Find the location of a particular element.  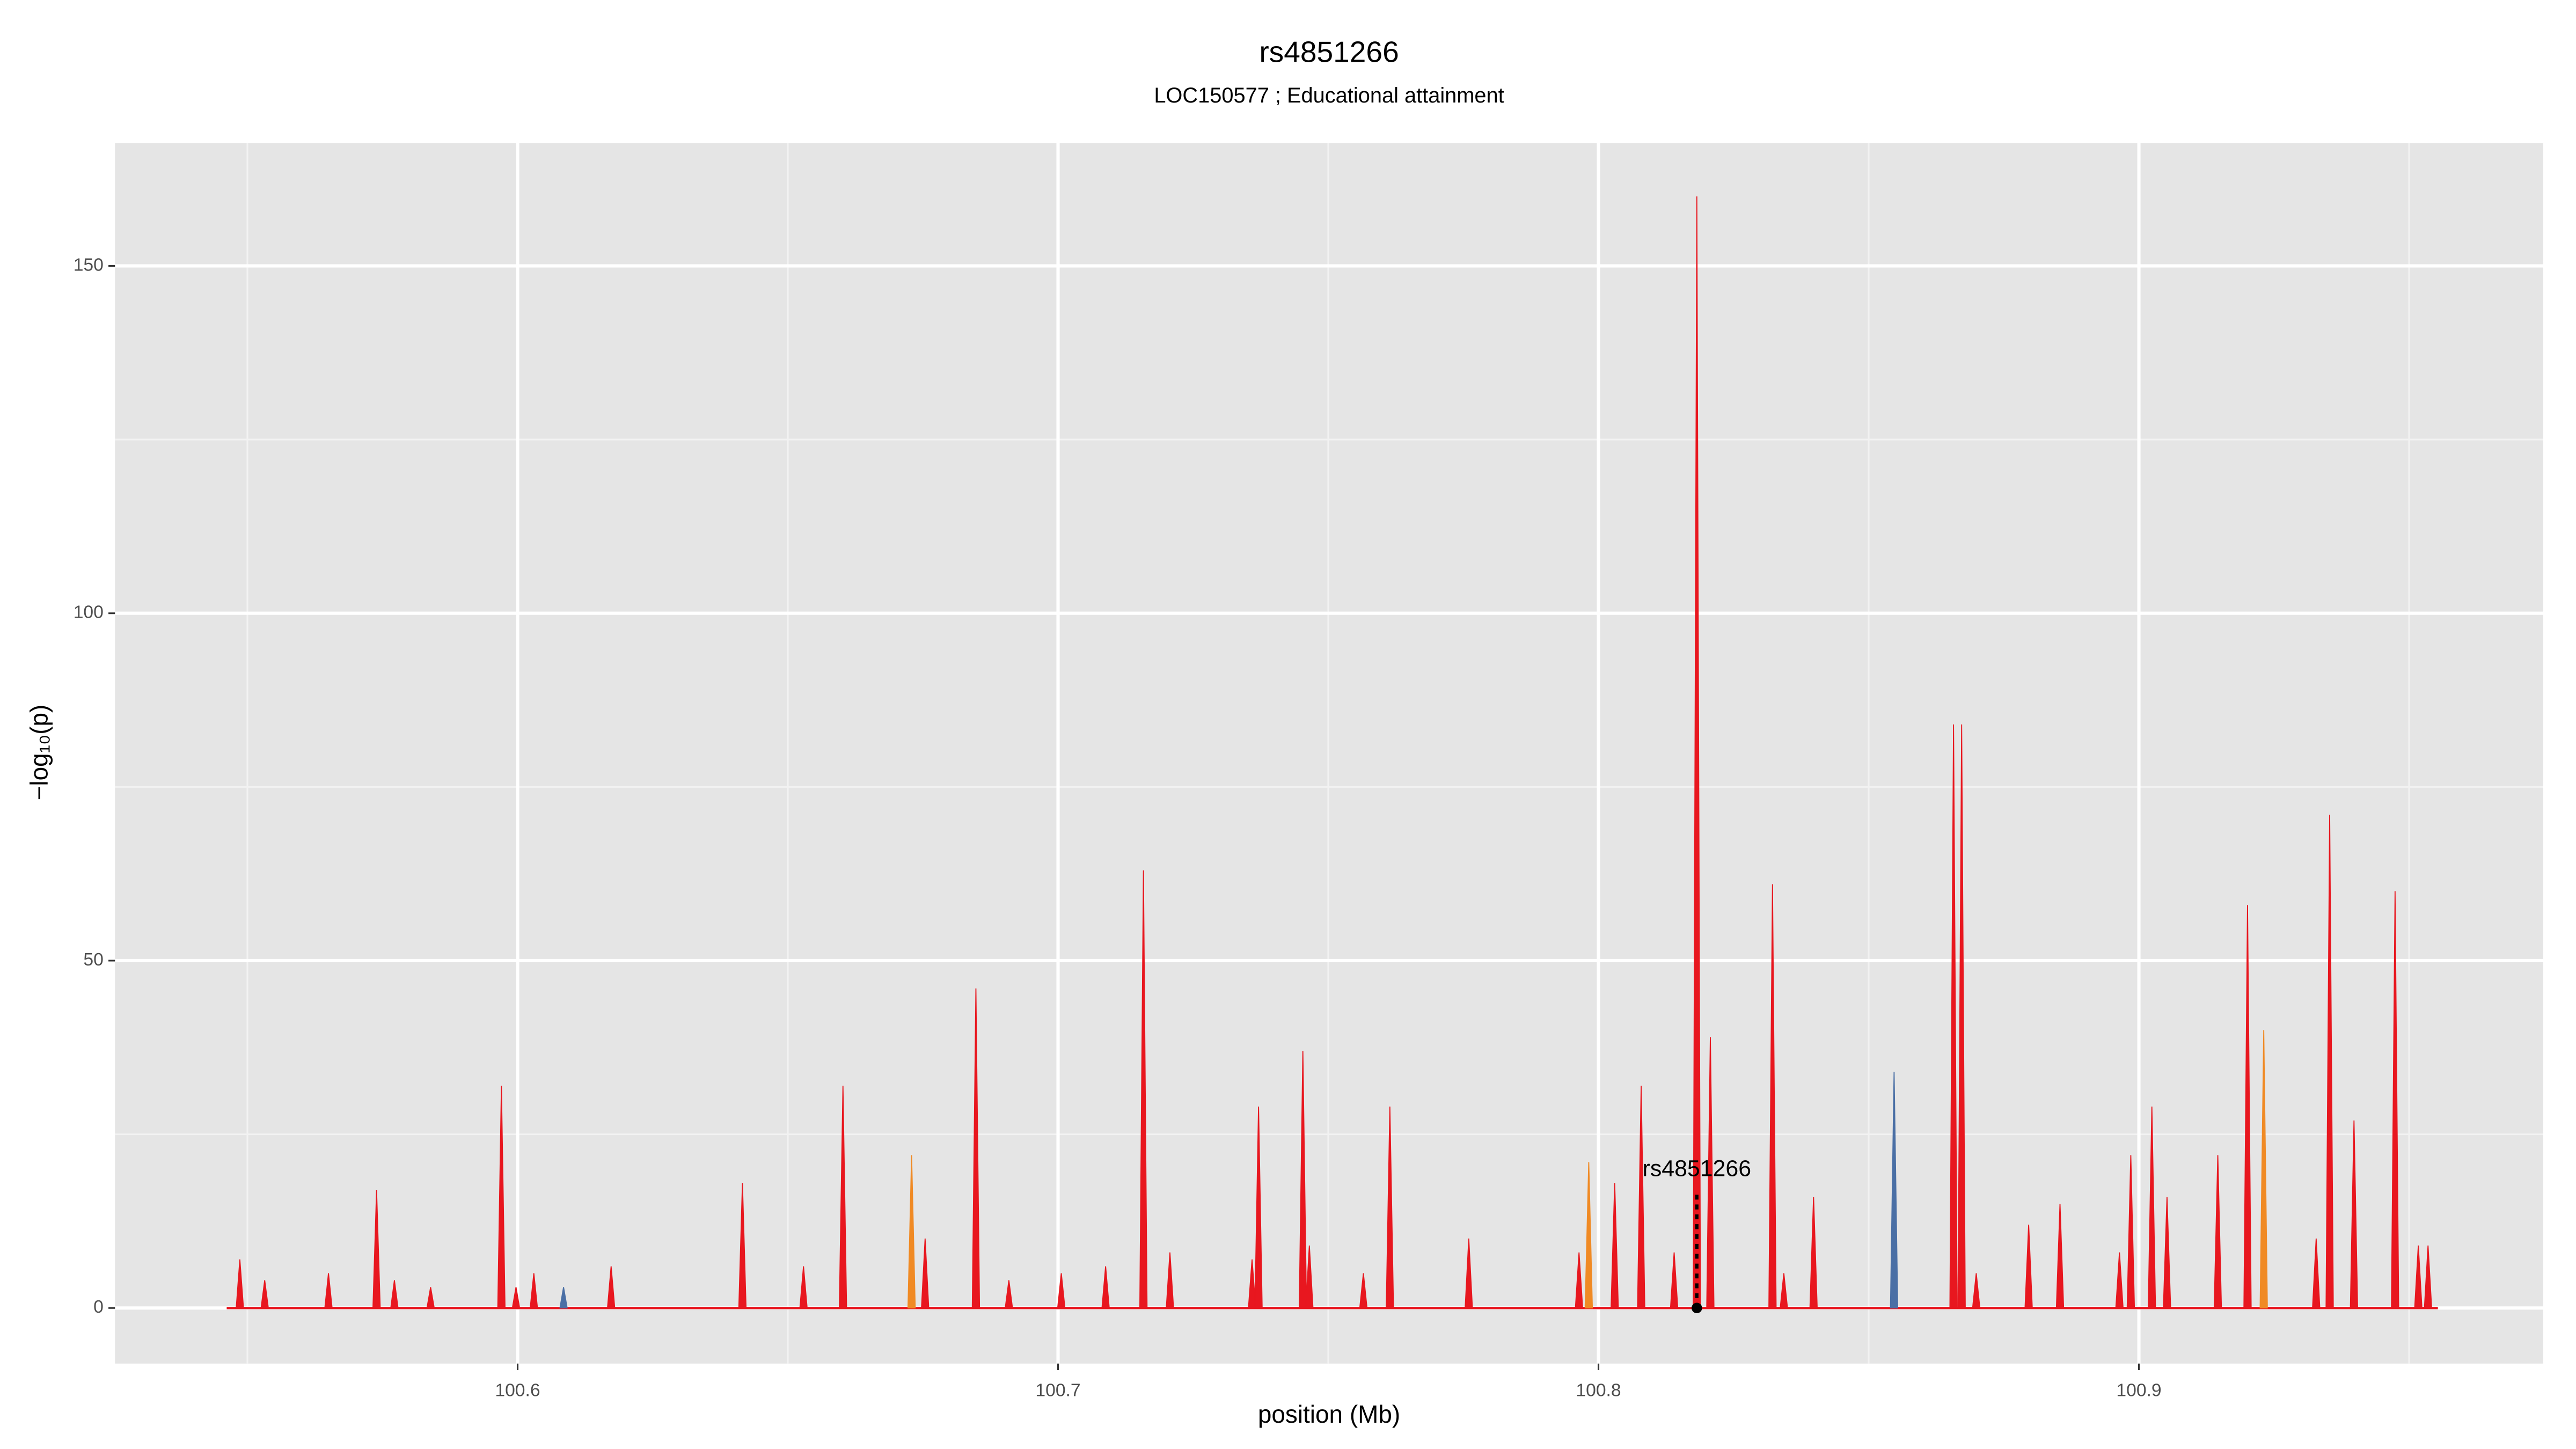

y-tick-label: 0 is located at coordinates (98, 1307).